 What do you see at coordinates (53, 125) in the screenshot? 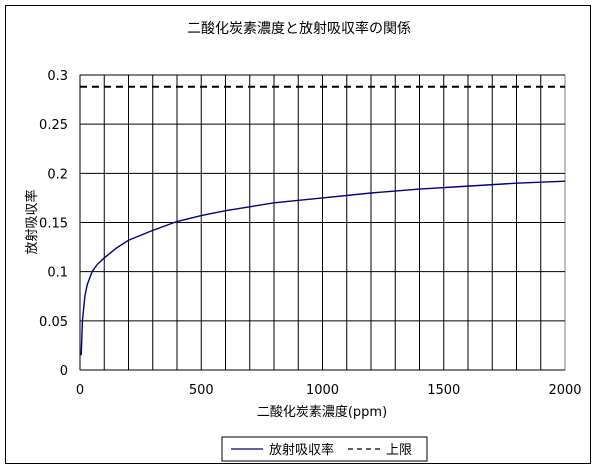
I see `y-tick-label: 0.25` at bounding box center [53, 125].